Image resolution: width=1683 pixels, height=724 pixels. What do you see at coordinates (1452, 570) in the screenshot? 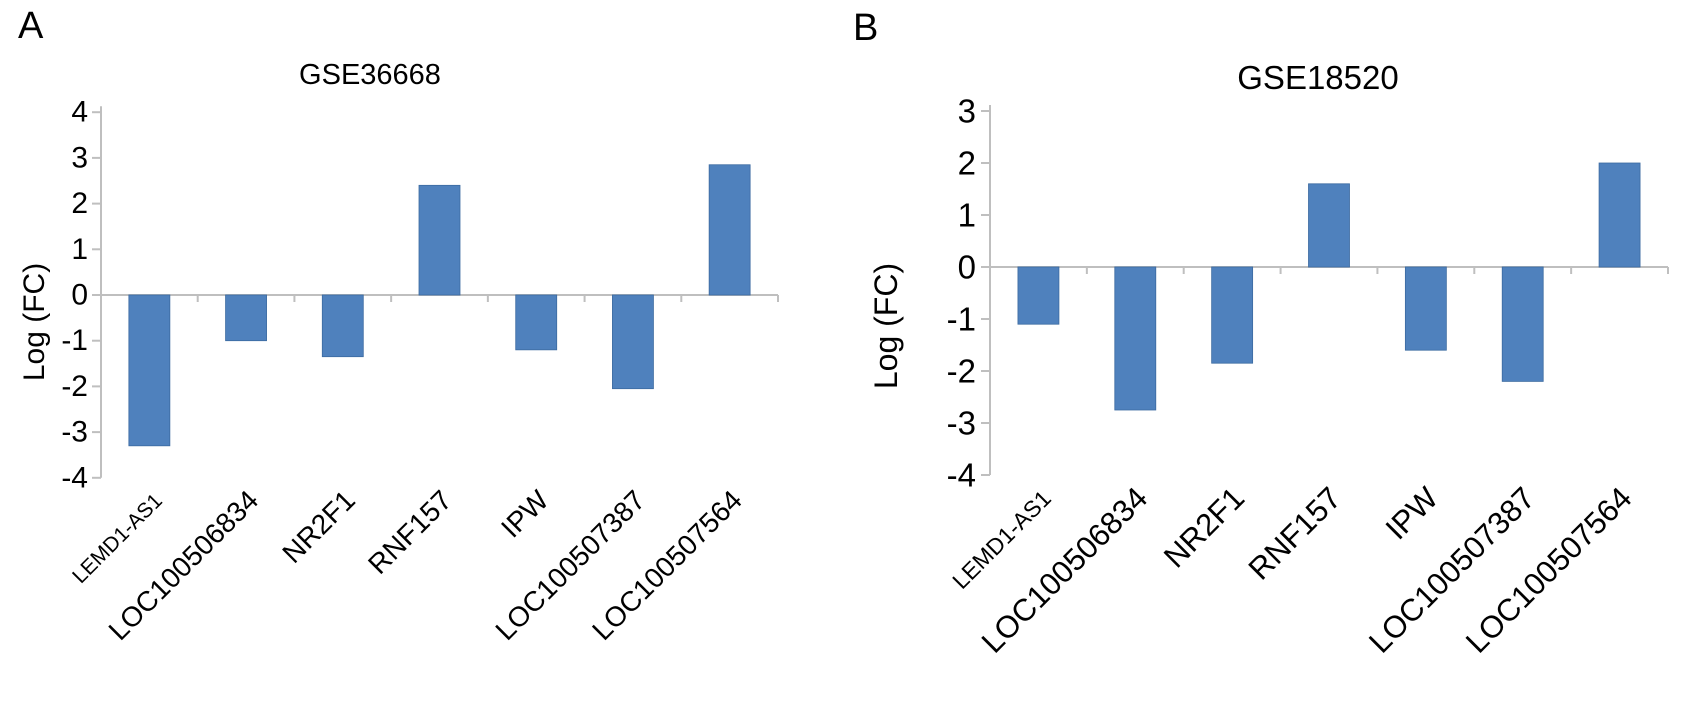
I see `x-category-label: LOC100507387` at bounding box center [1452, 570].